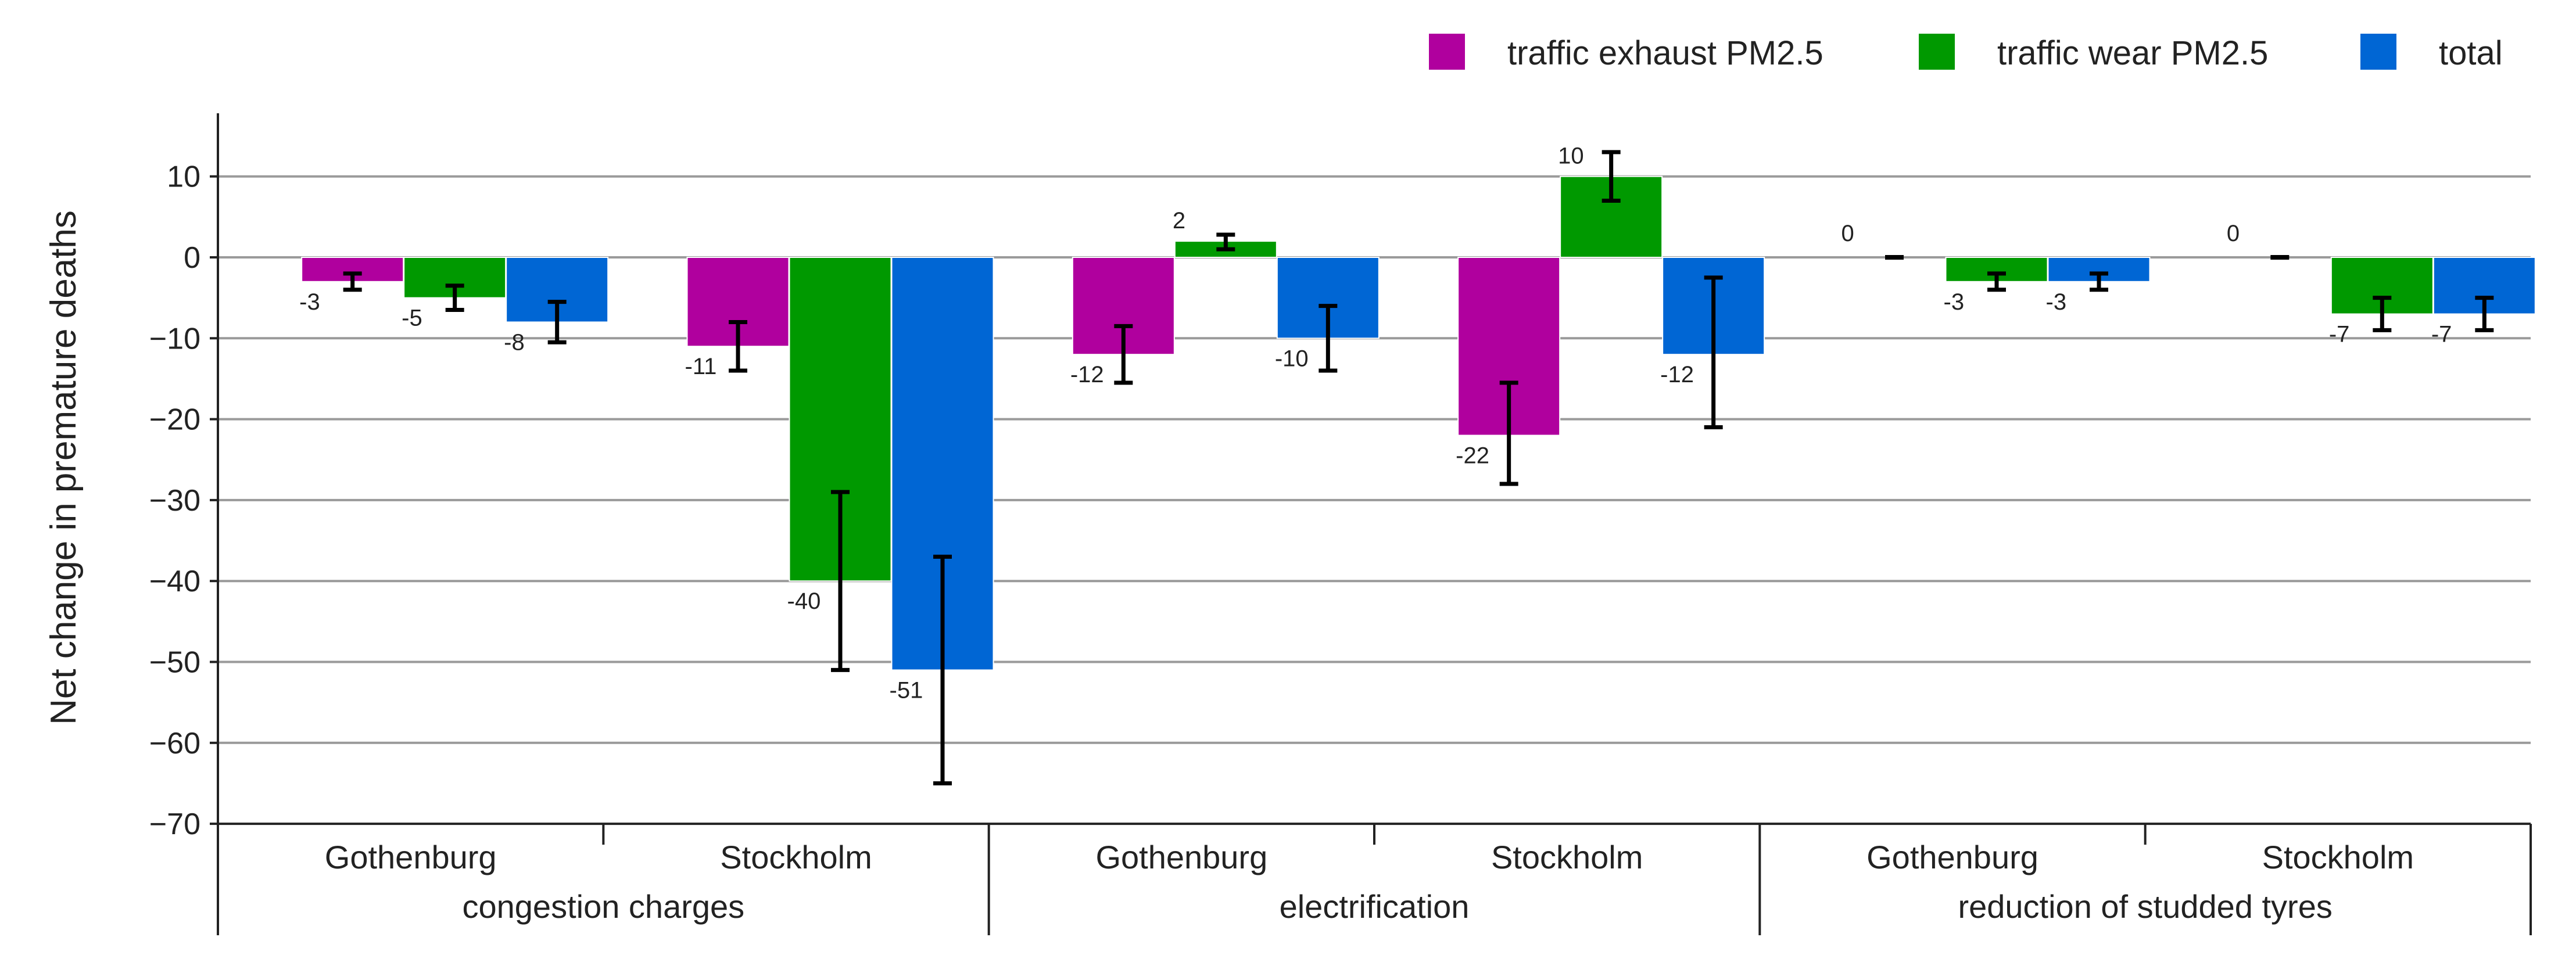  Describe the element at coordinates (183, 177) in the screenshot. I see `y-tick-label: 10` at that location.